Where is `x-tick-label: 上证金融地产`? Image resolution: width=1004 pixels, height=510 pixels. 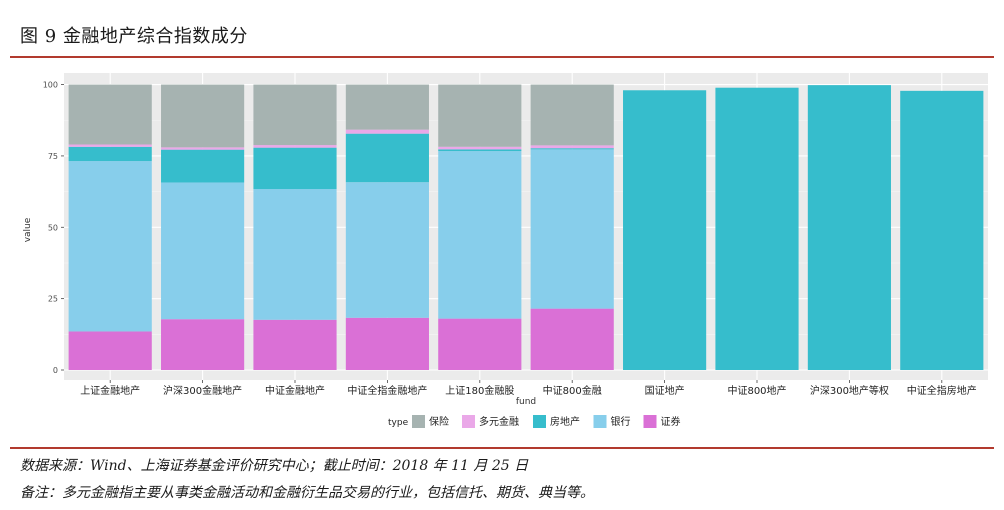
x-tick-label: 上证金融地产 is located at coordinates (110, 390).